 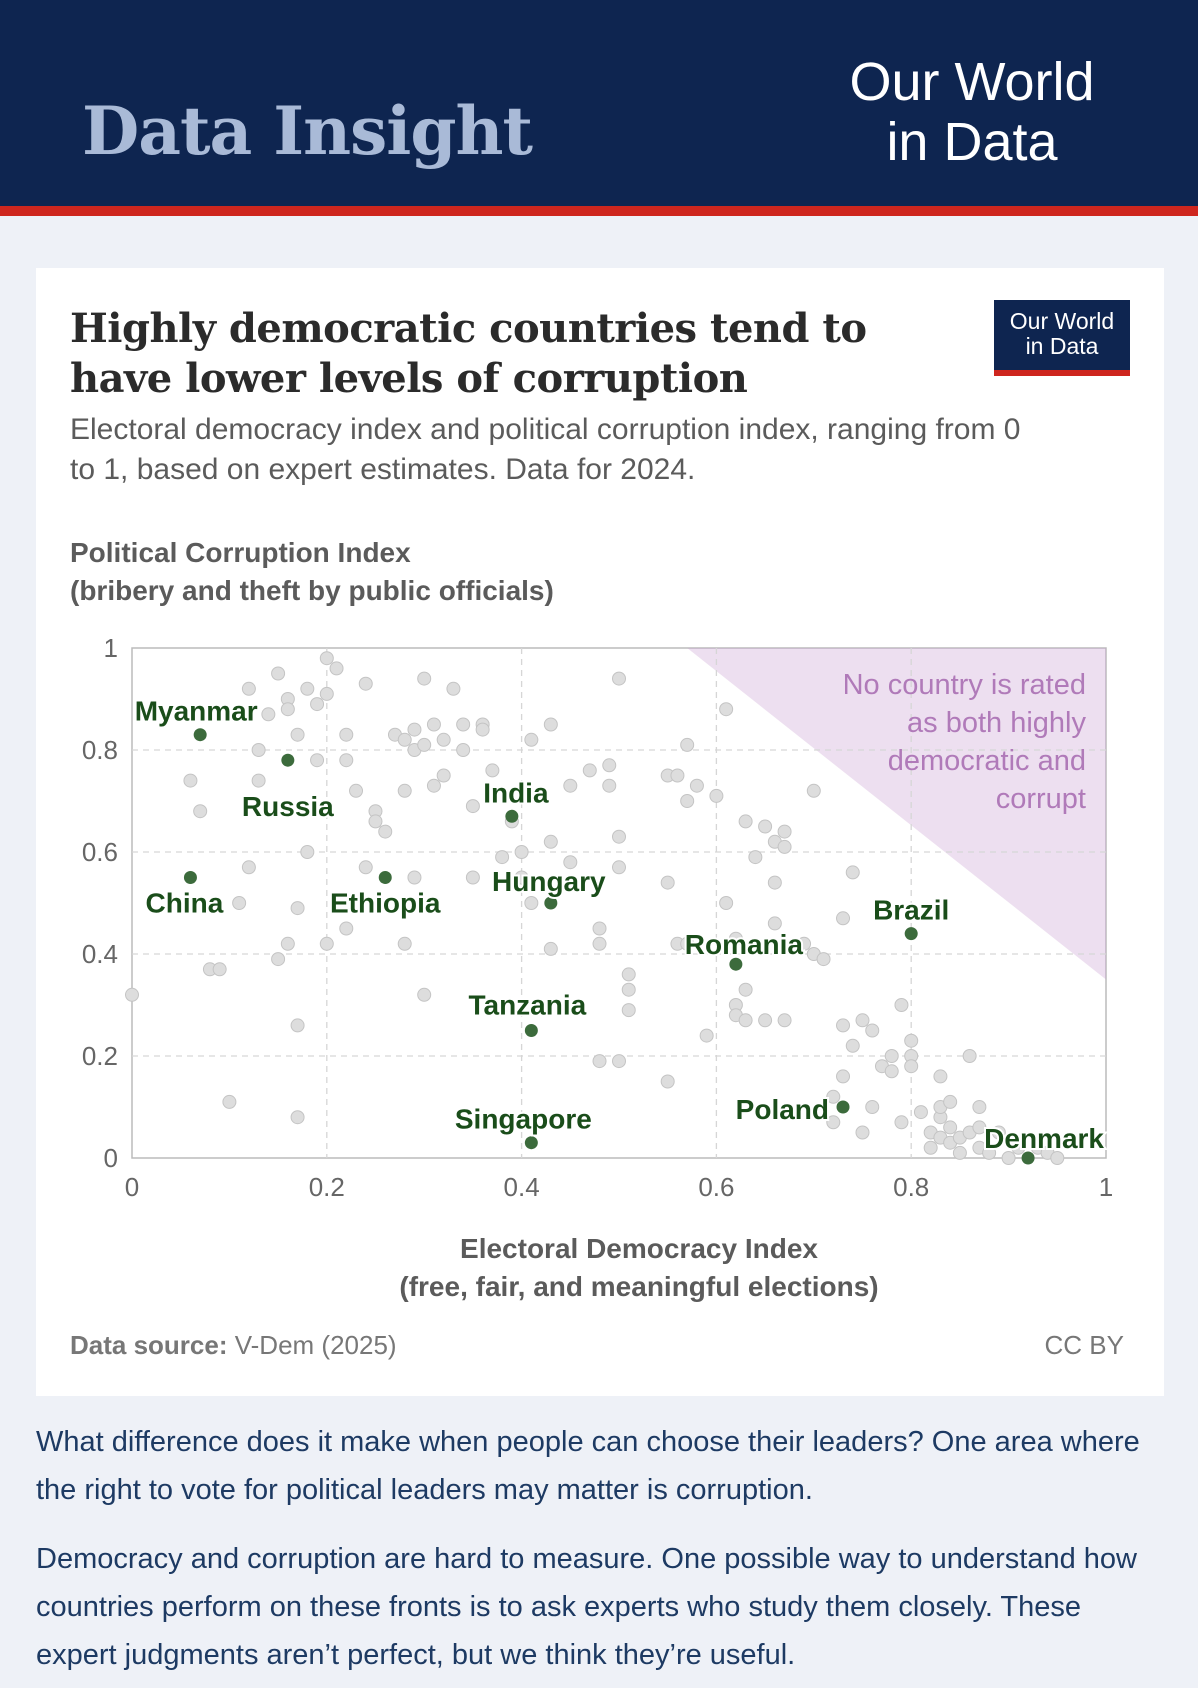 What do you see at coordinates (638, 1286) in the screenshot?
I see `x-axis-title-line-2: (free, fair, and meaningful elections)` at bounding box center [638, 1286].